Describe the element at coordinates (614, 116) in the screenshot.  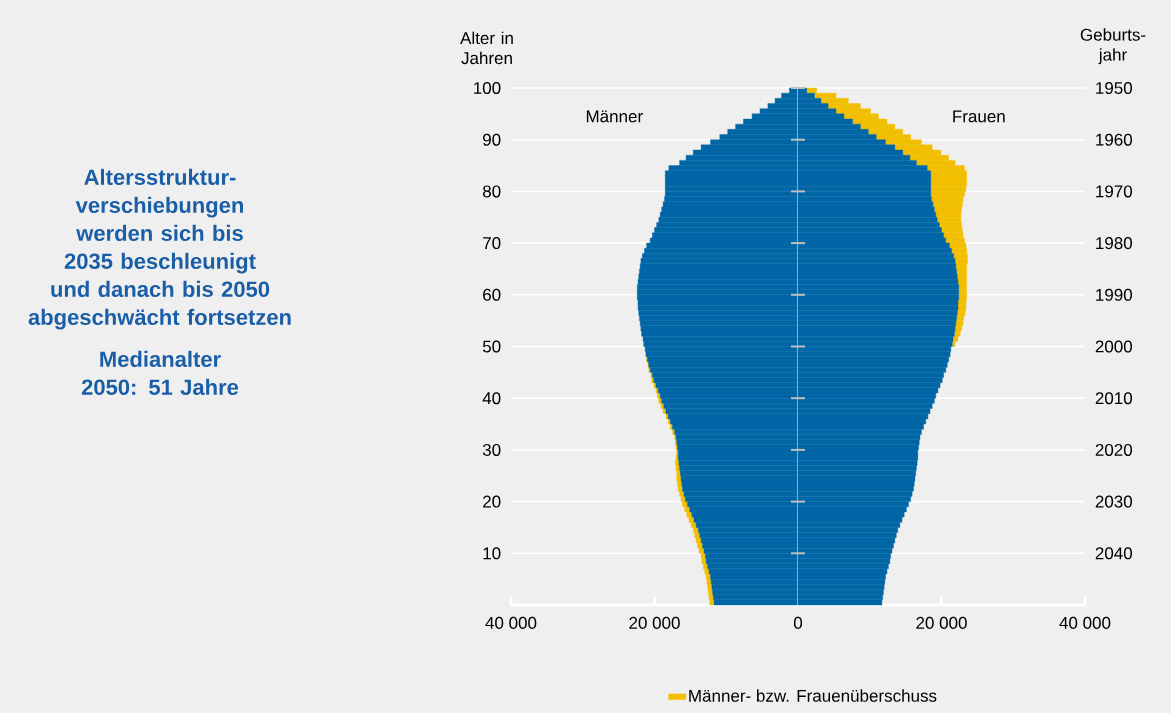
I see `annotation: Männer` at that location.